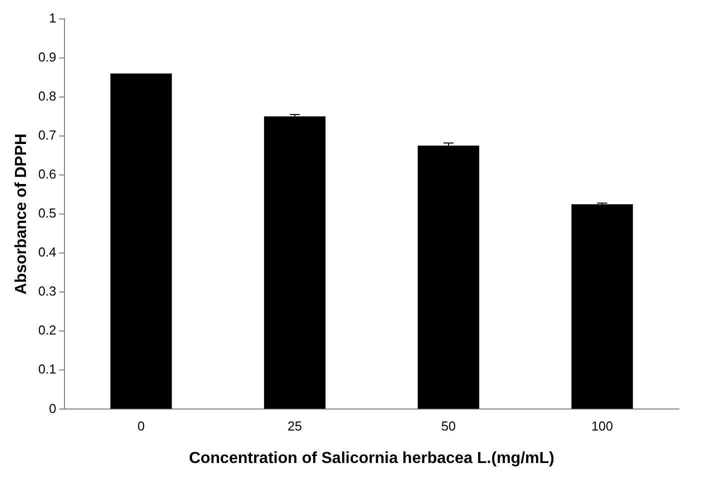 The height and width of the screenshot is (480, 707). I want to click on x-tick-label: 25, so click(295, 426).